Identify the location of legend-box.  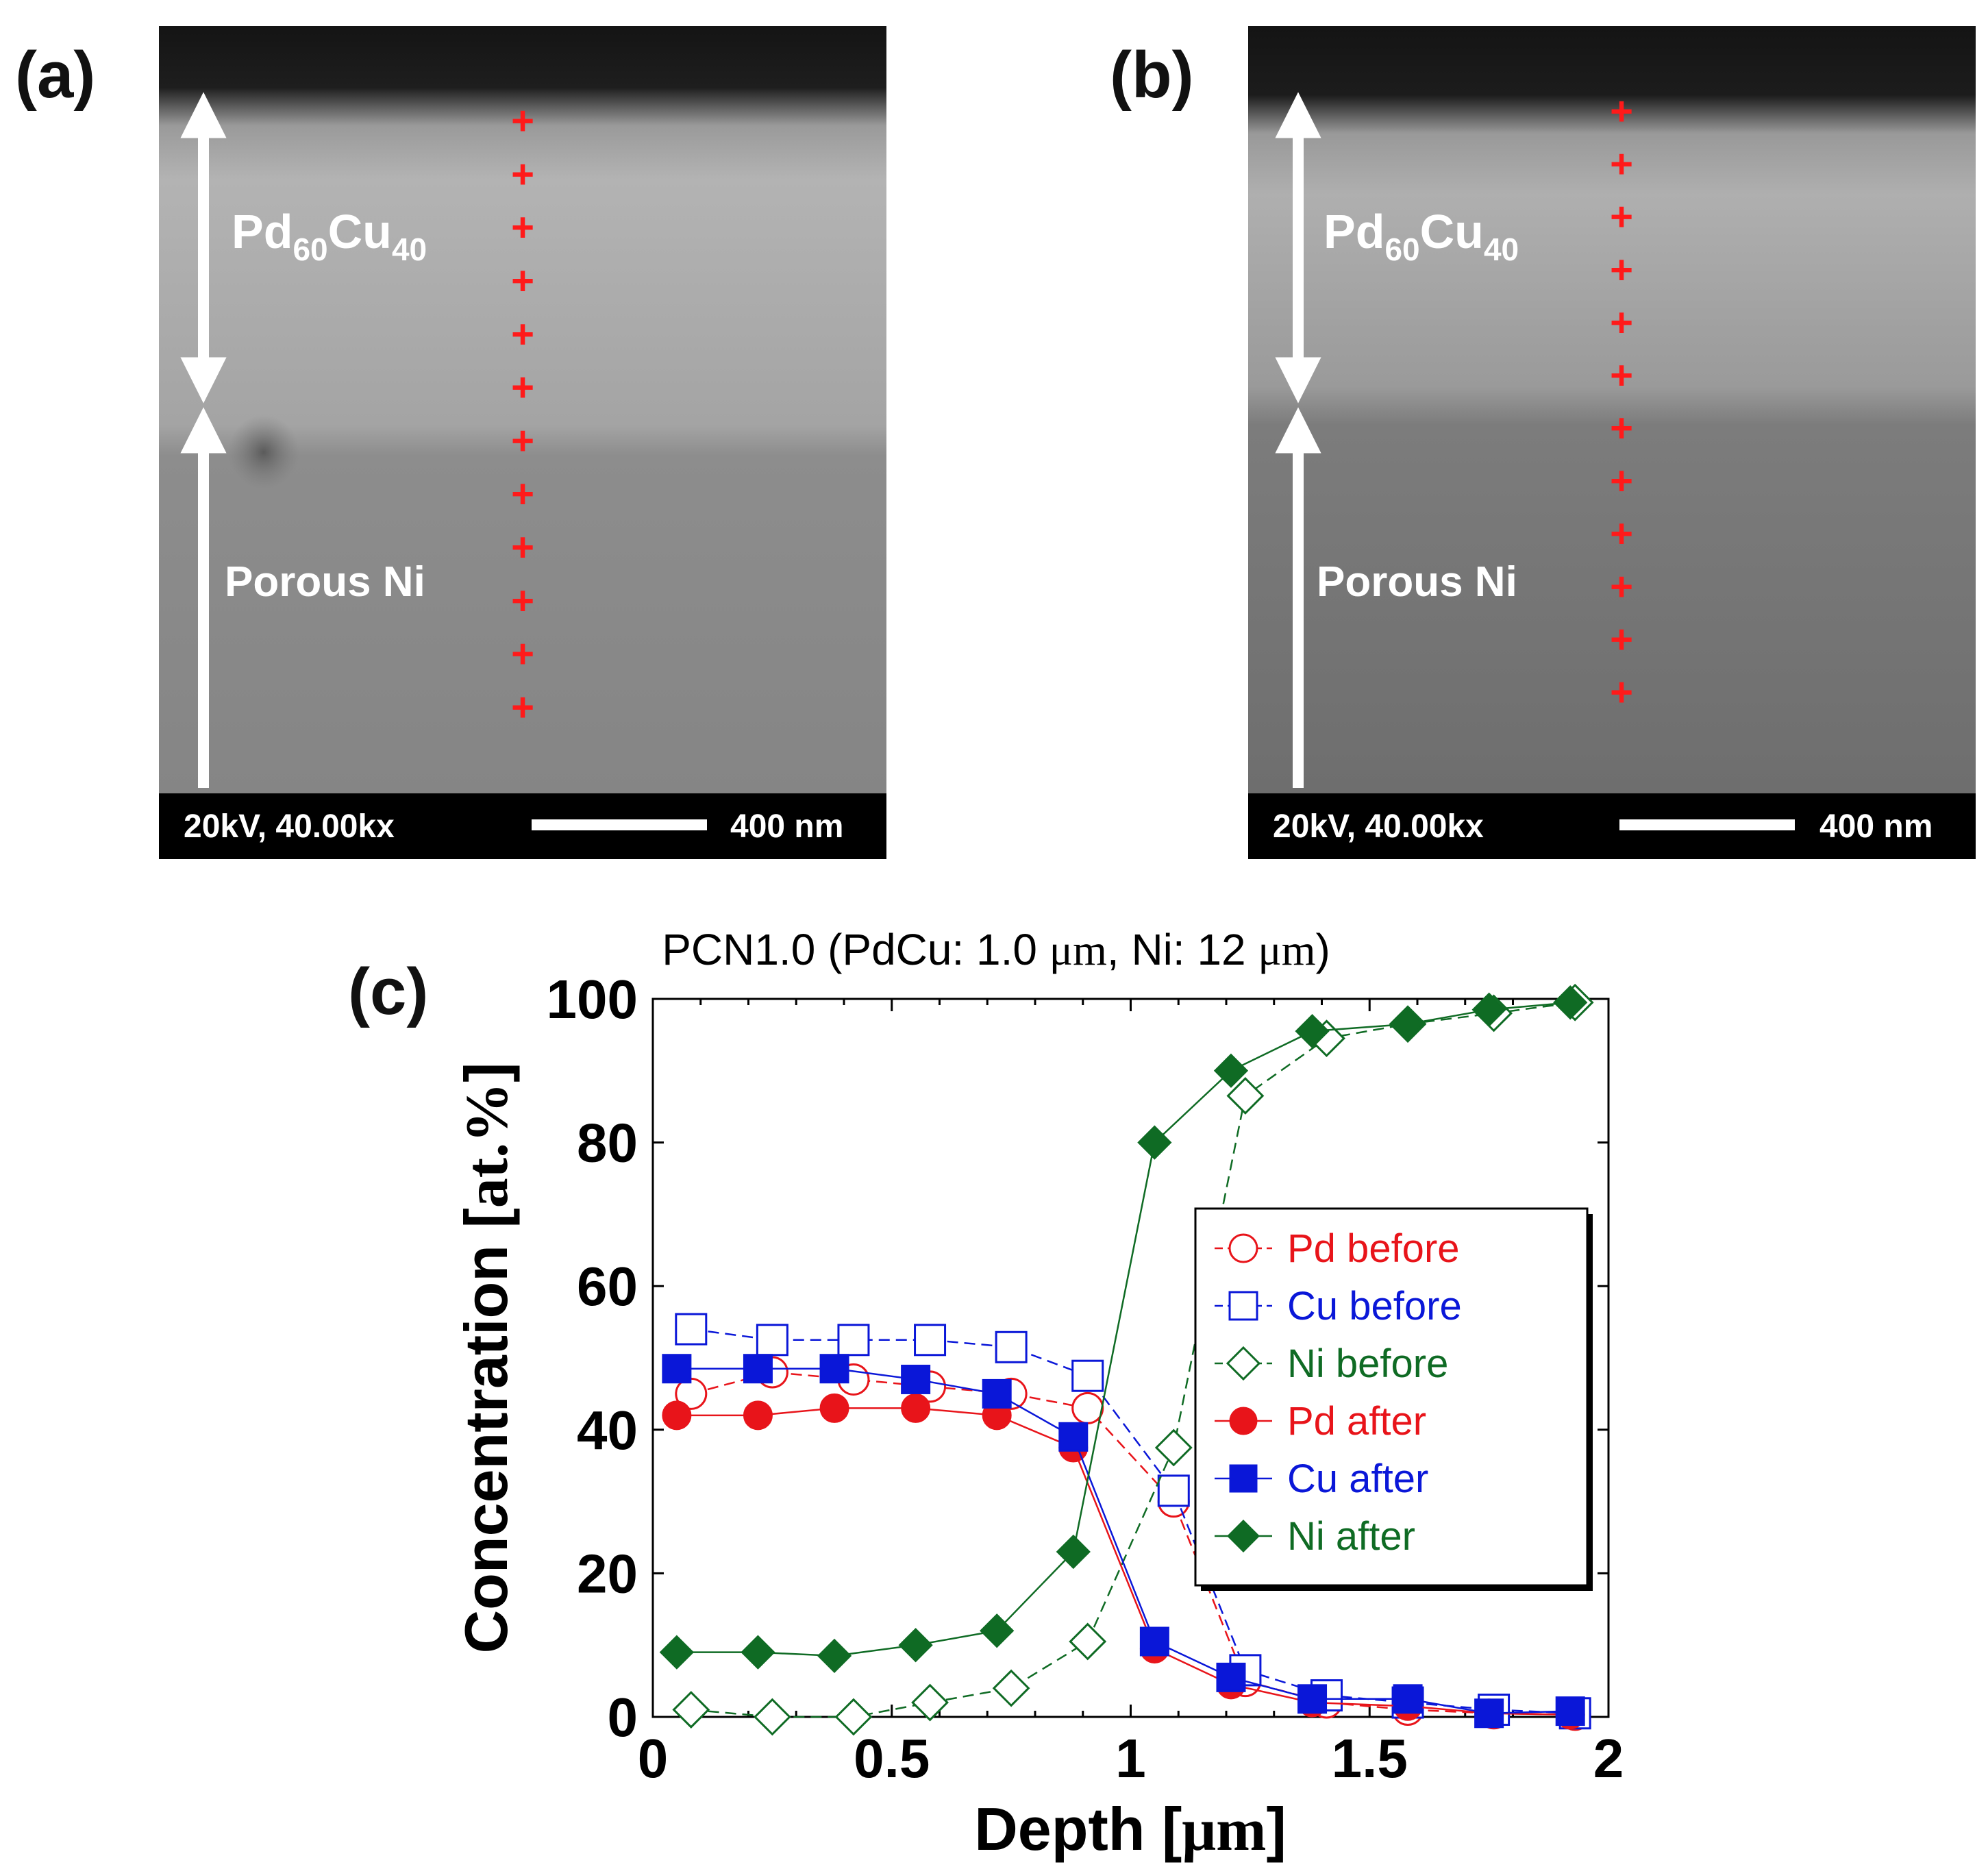
(1391, 1397).